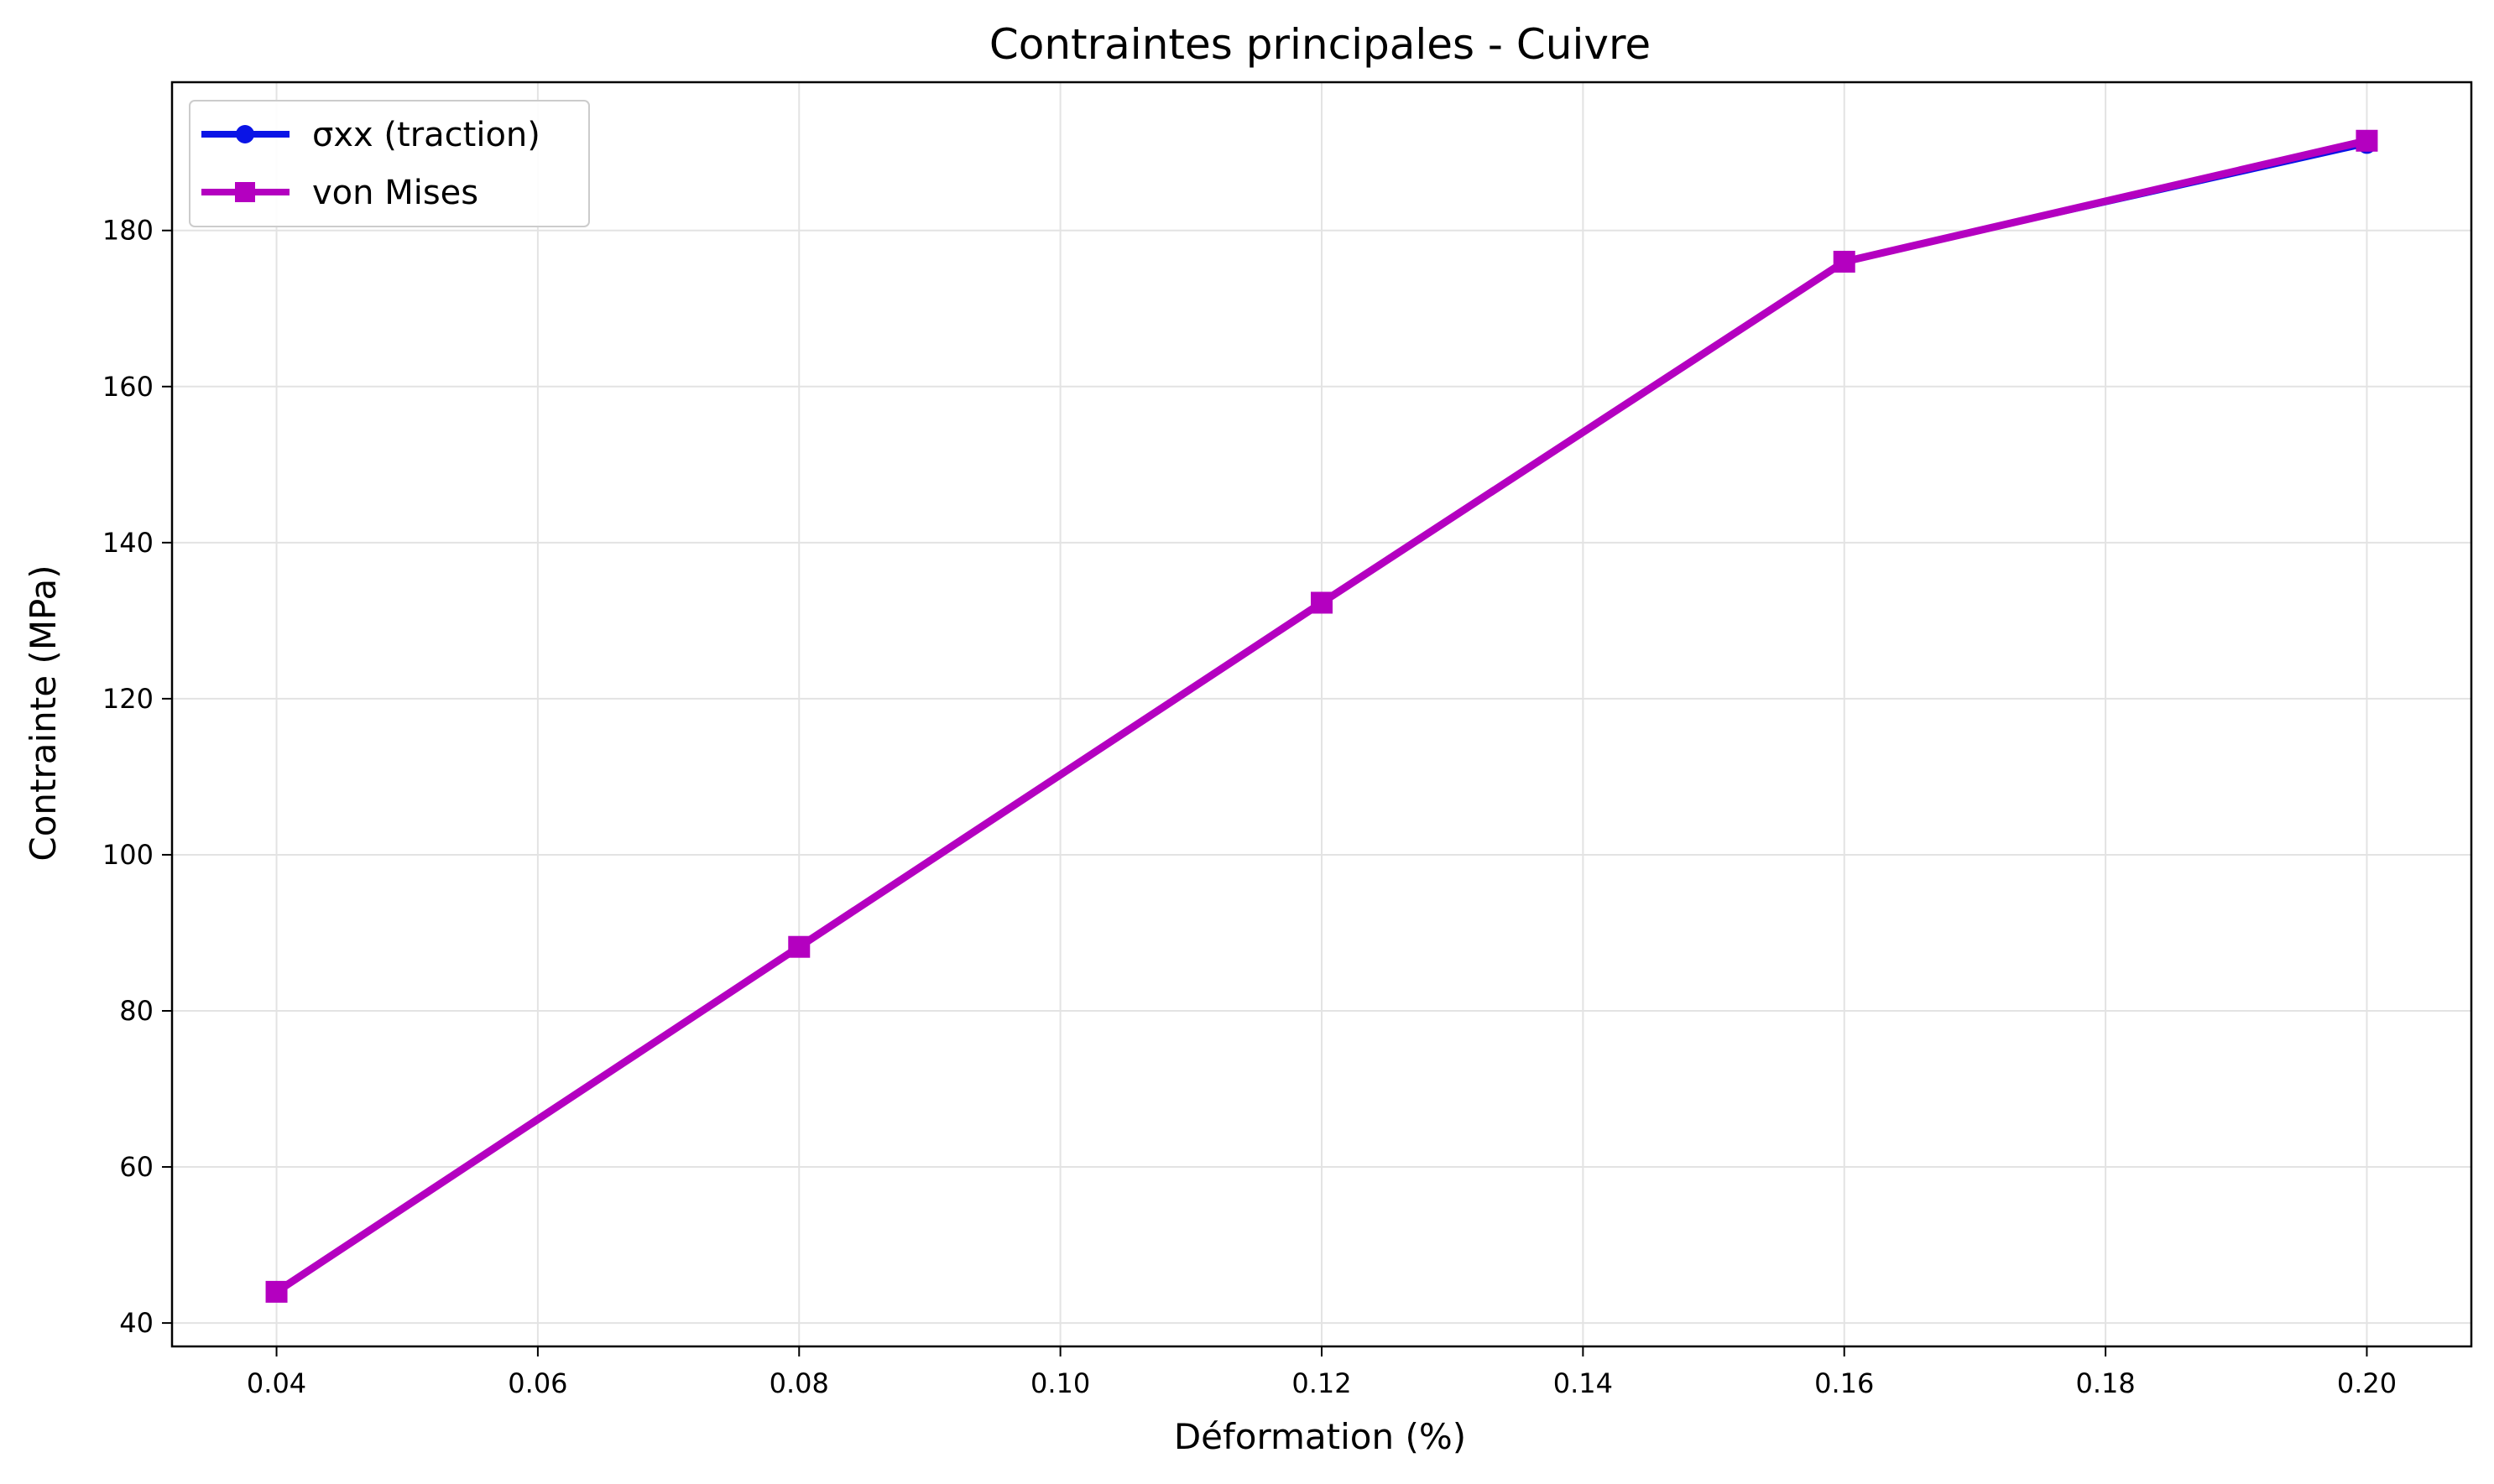  What do you see at coordinates (128, 231) in the screenshot?
I see `y-tick-label: 180` at bounding box center [128, 231].